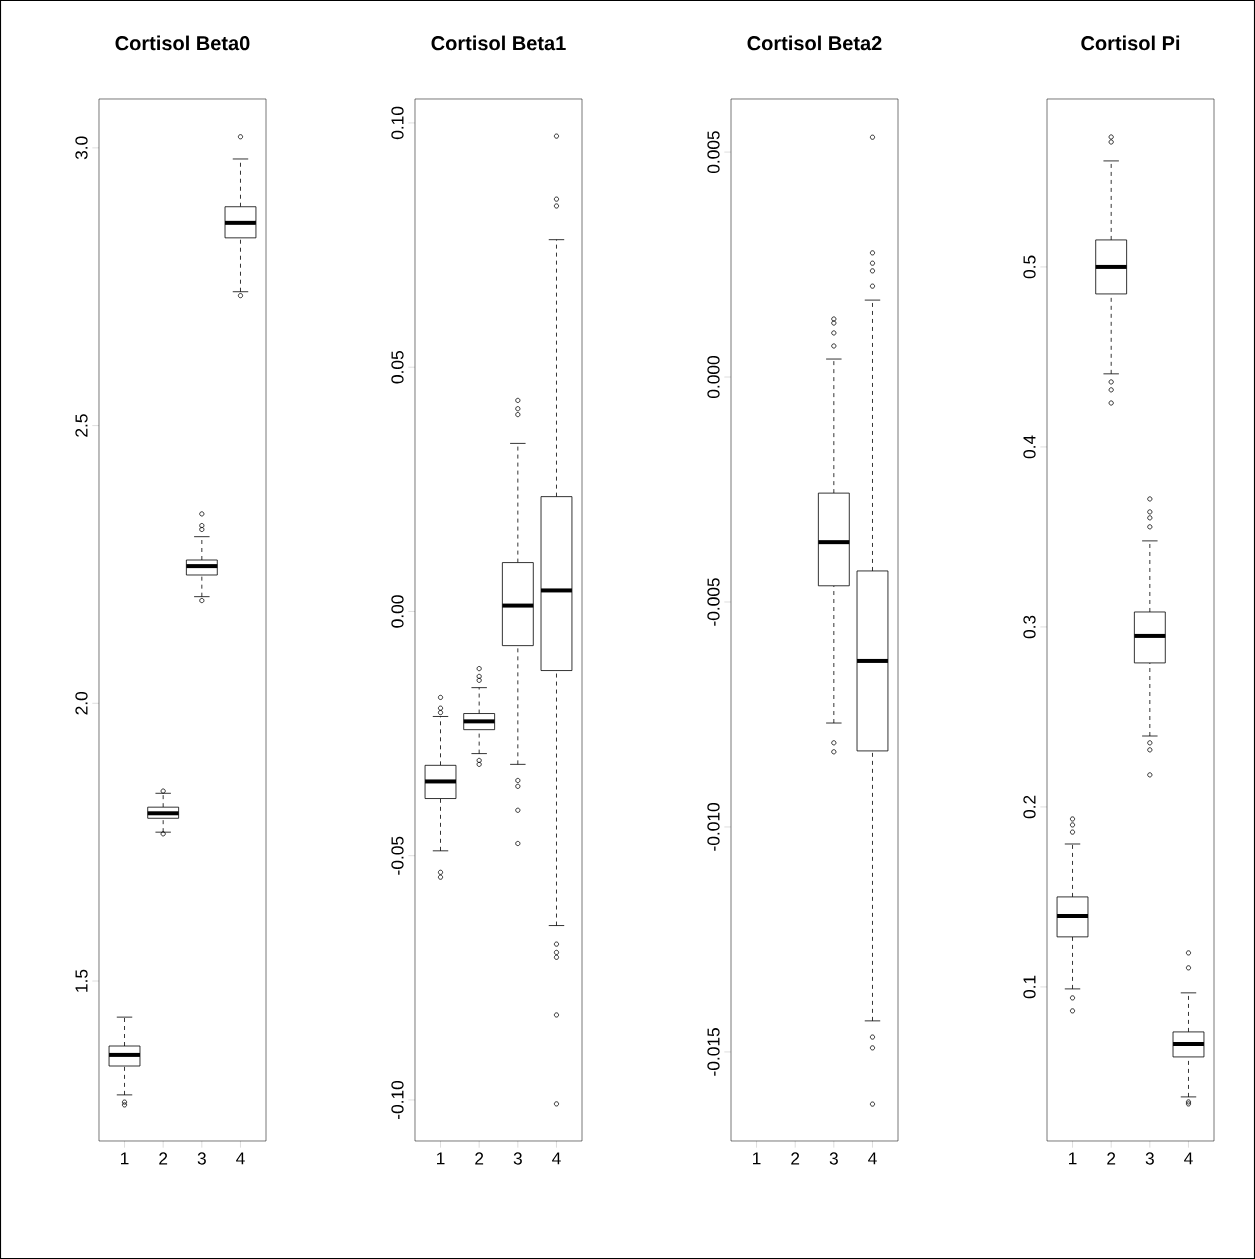 The height and width of the screenshot is (1259, 1255). What do you see at coordinates (397, 123) in the screenshot?
I see `y-tick-label: 0.10` at bounding box center [397, 123].